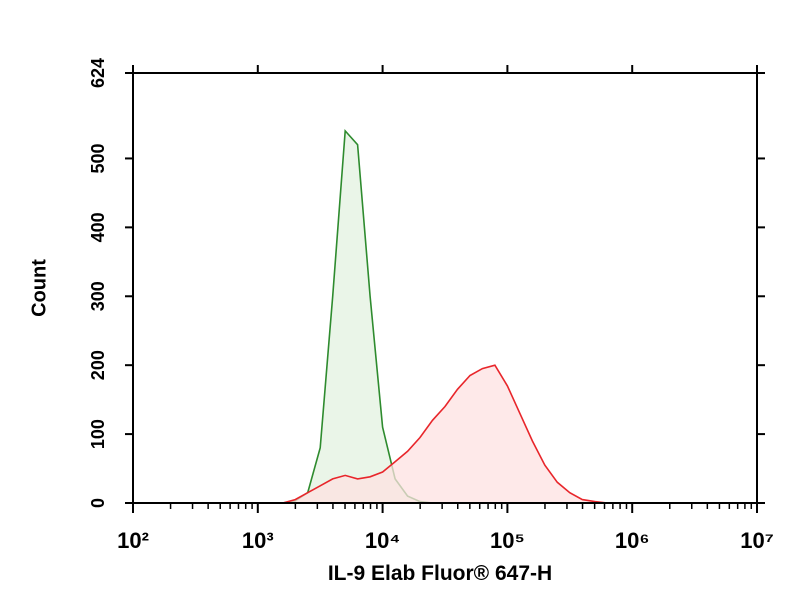 This screenshot has width=804, height=605. Describe the element at coordinates (98, 434) in the screenshot. I see `y-tick-label: 100` at that location.